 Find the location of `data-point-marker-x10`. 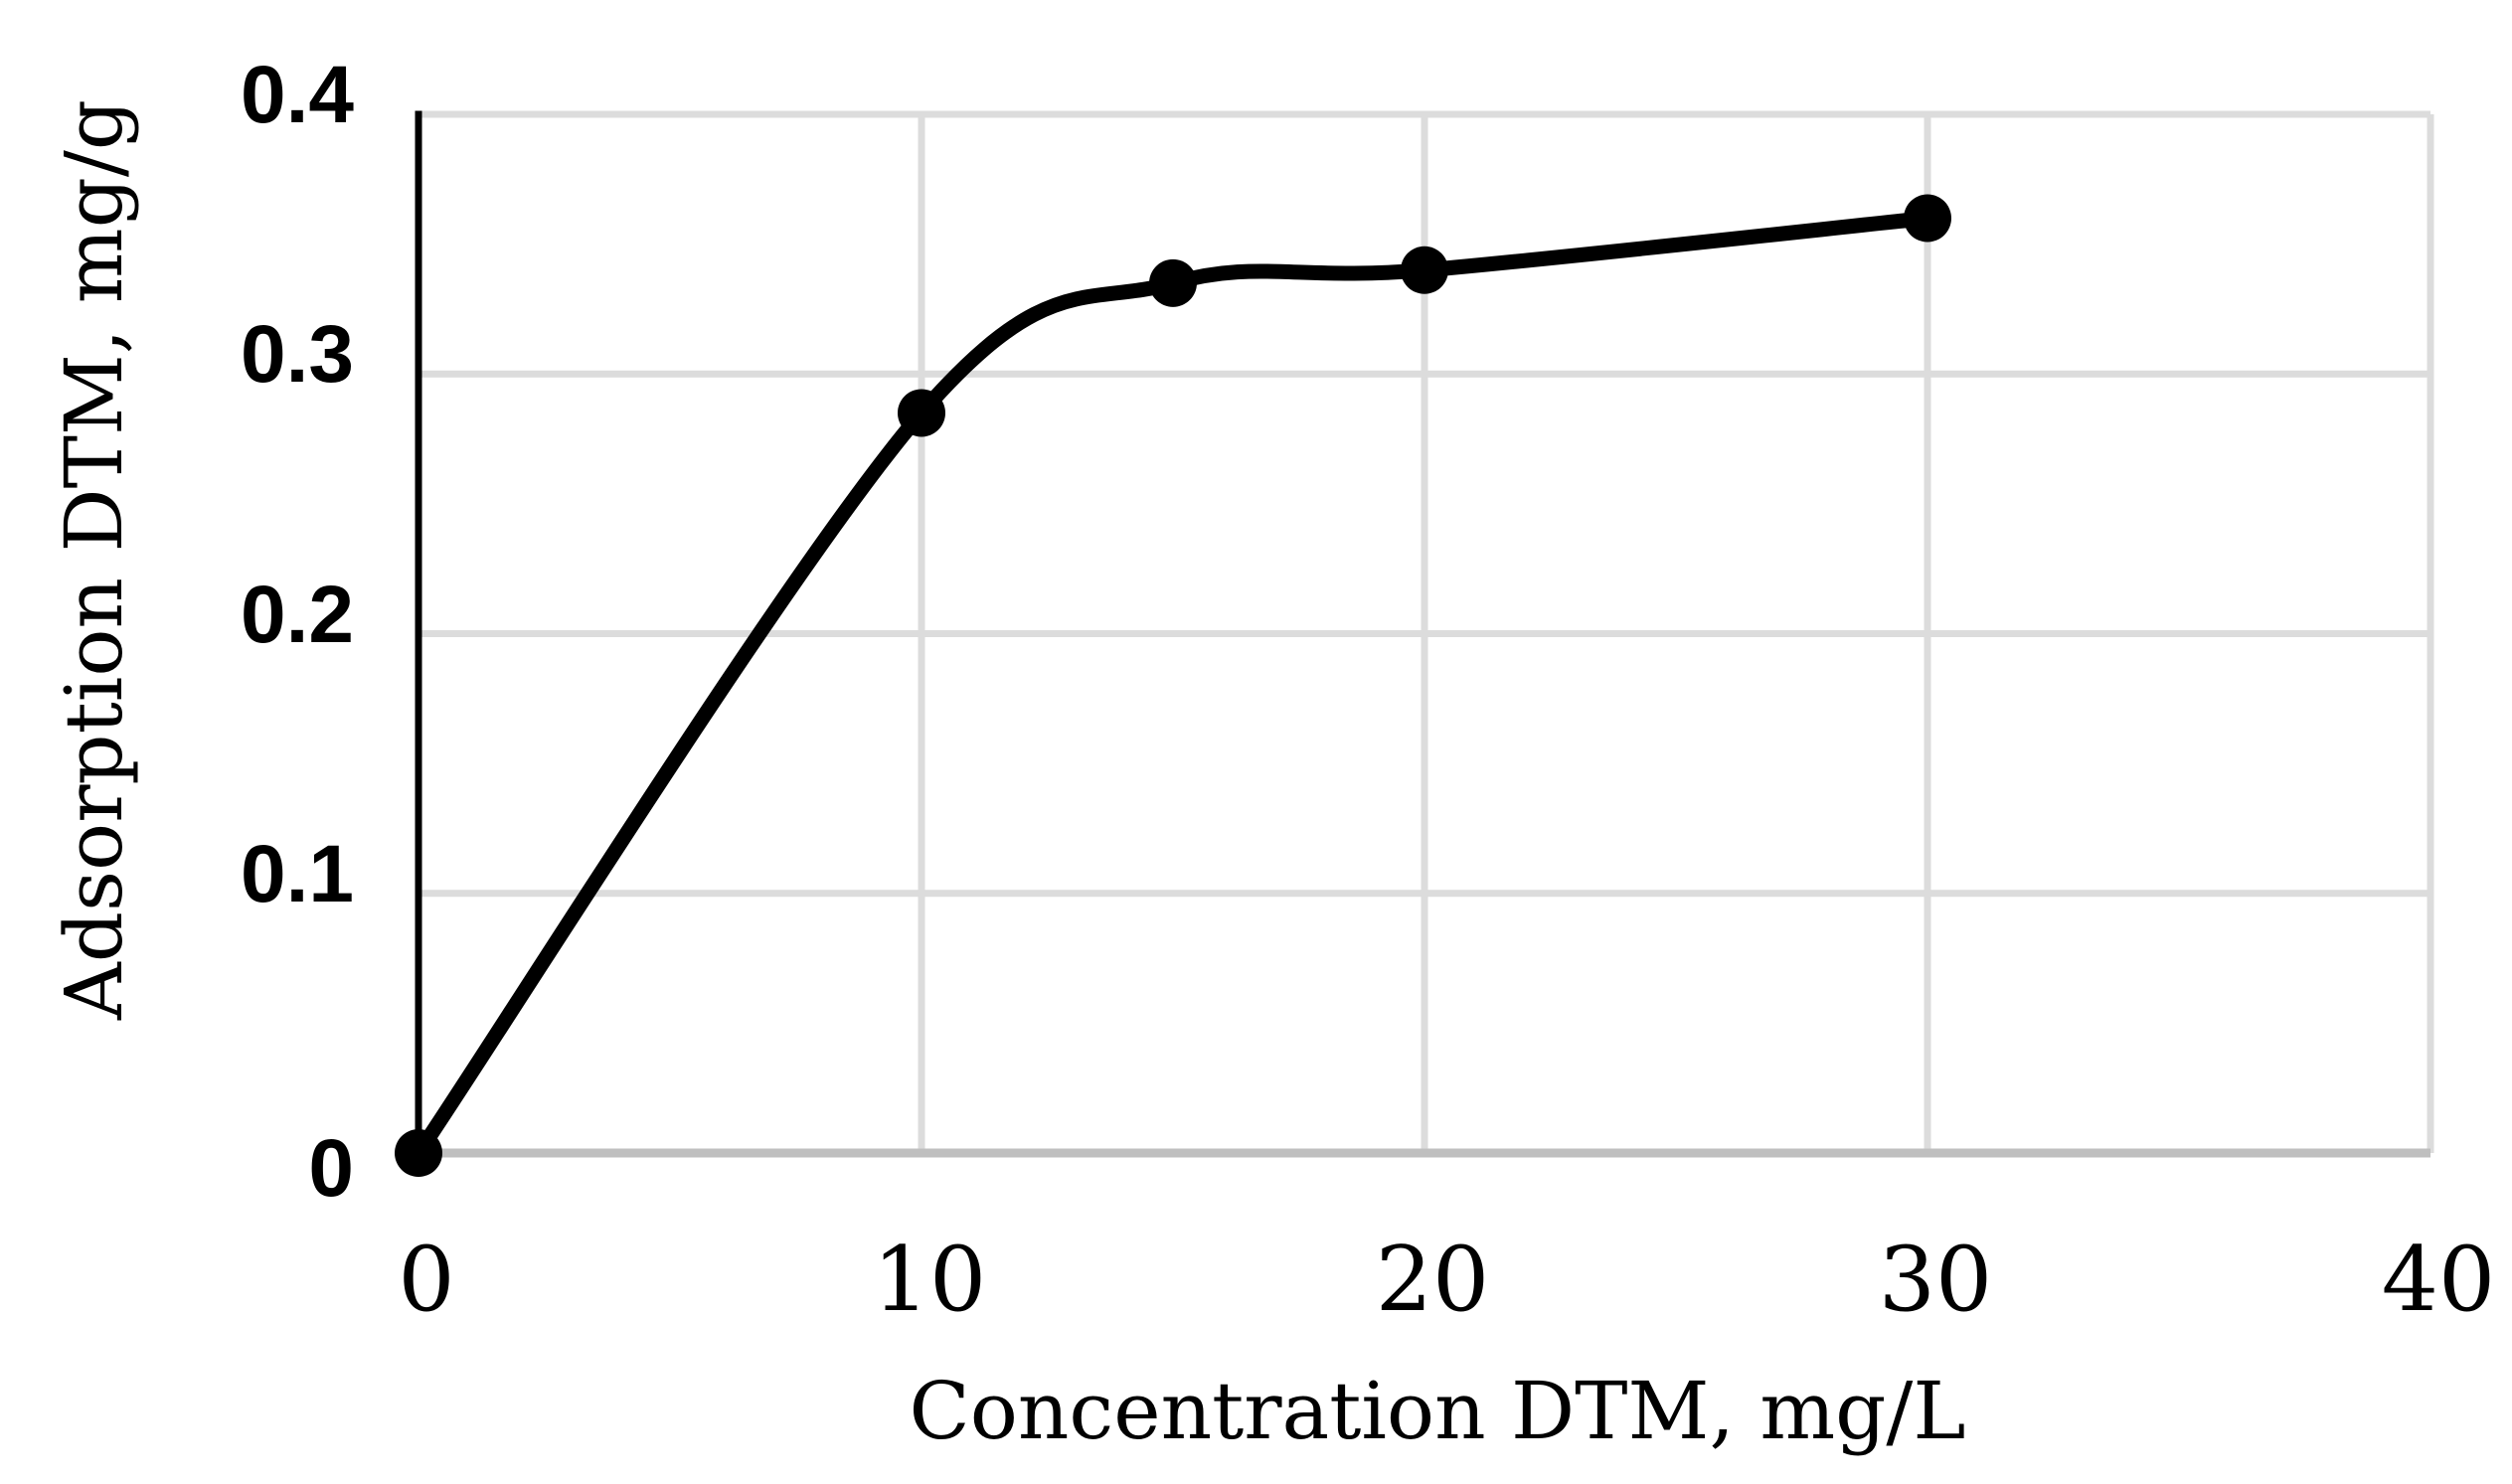

data-point-marker-x10 is located at coordinates (921, 413).